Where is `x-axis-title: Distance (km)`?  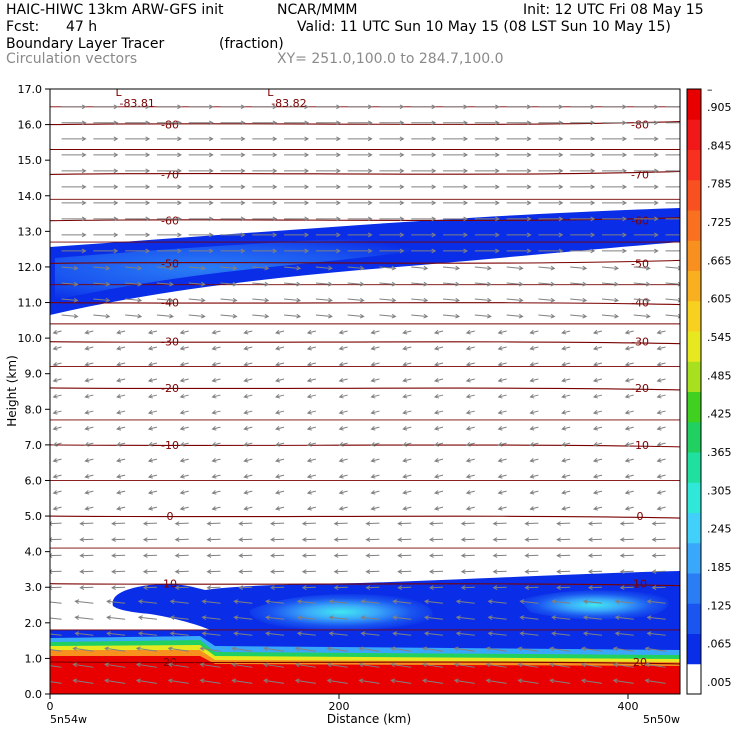 x-axis-title: Distance (km) is located at coordinates (369, 719).